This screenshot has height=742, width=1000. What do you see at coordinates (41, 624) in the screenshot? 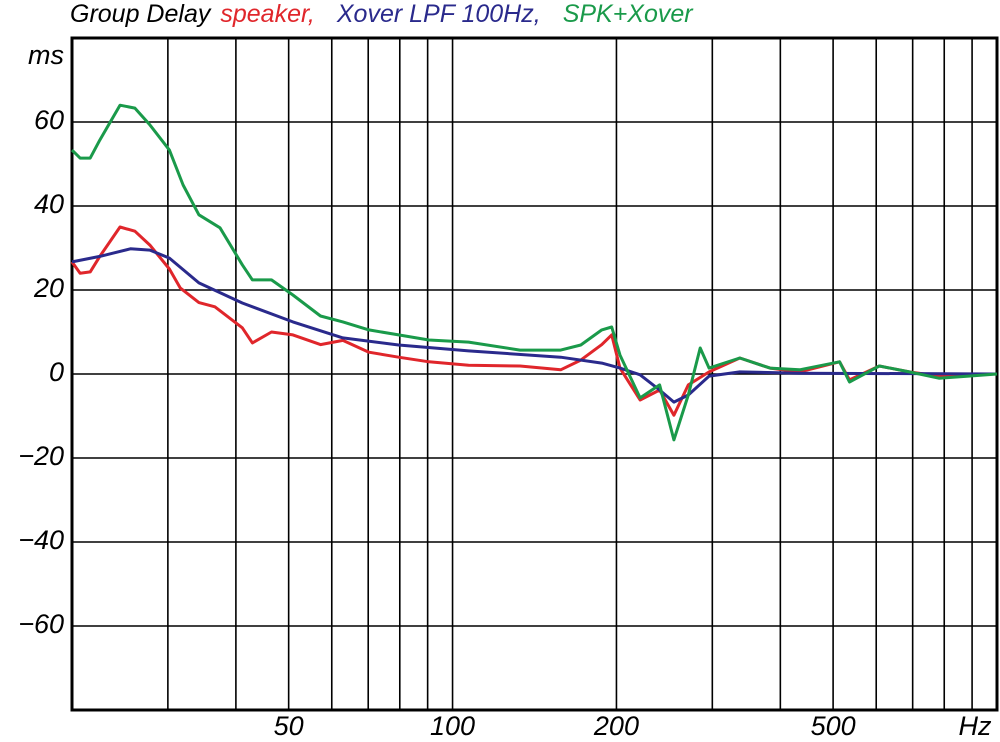
I see `y-tick-label: −60` at bounding box center [41, 624].